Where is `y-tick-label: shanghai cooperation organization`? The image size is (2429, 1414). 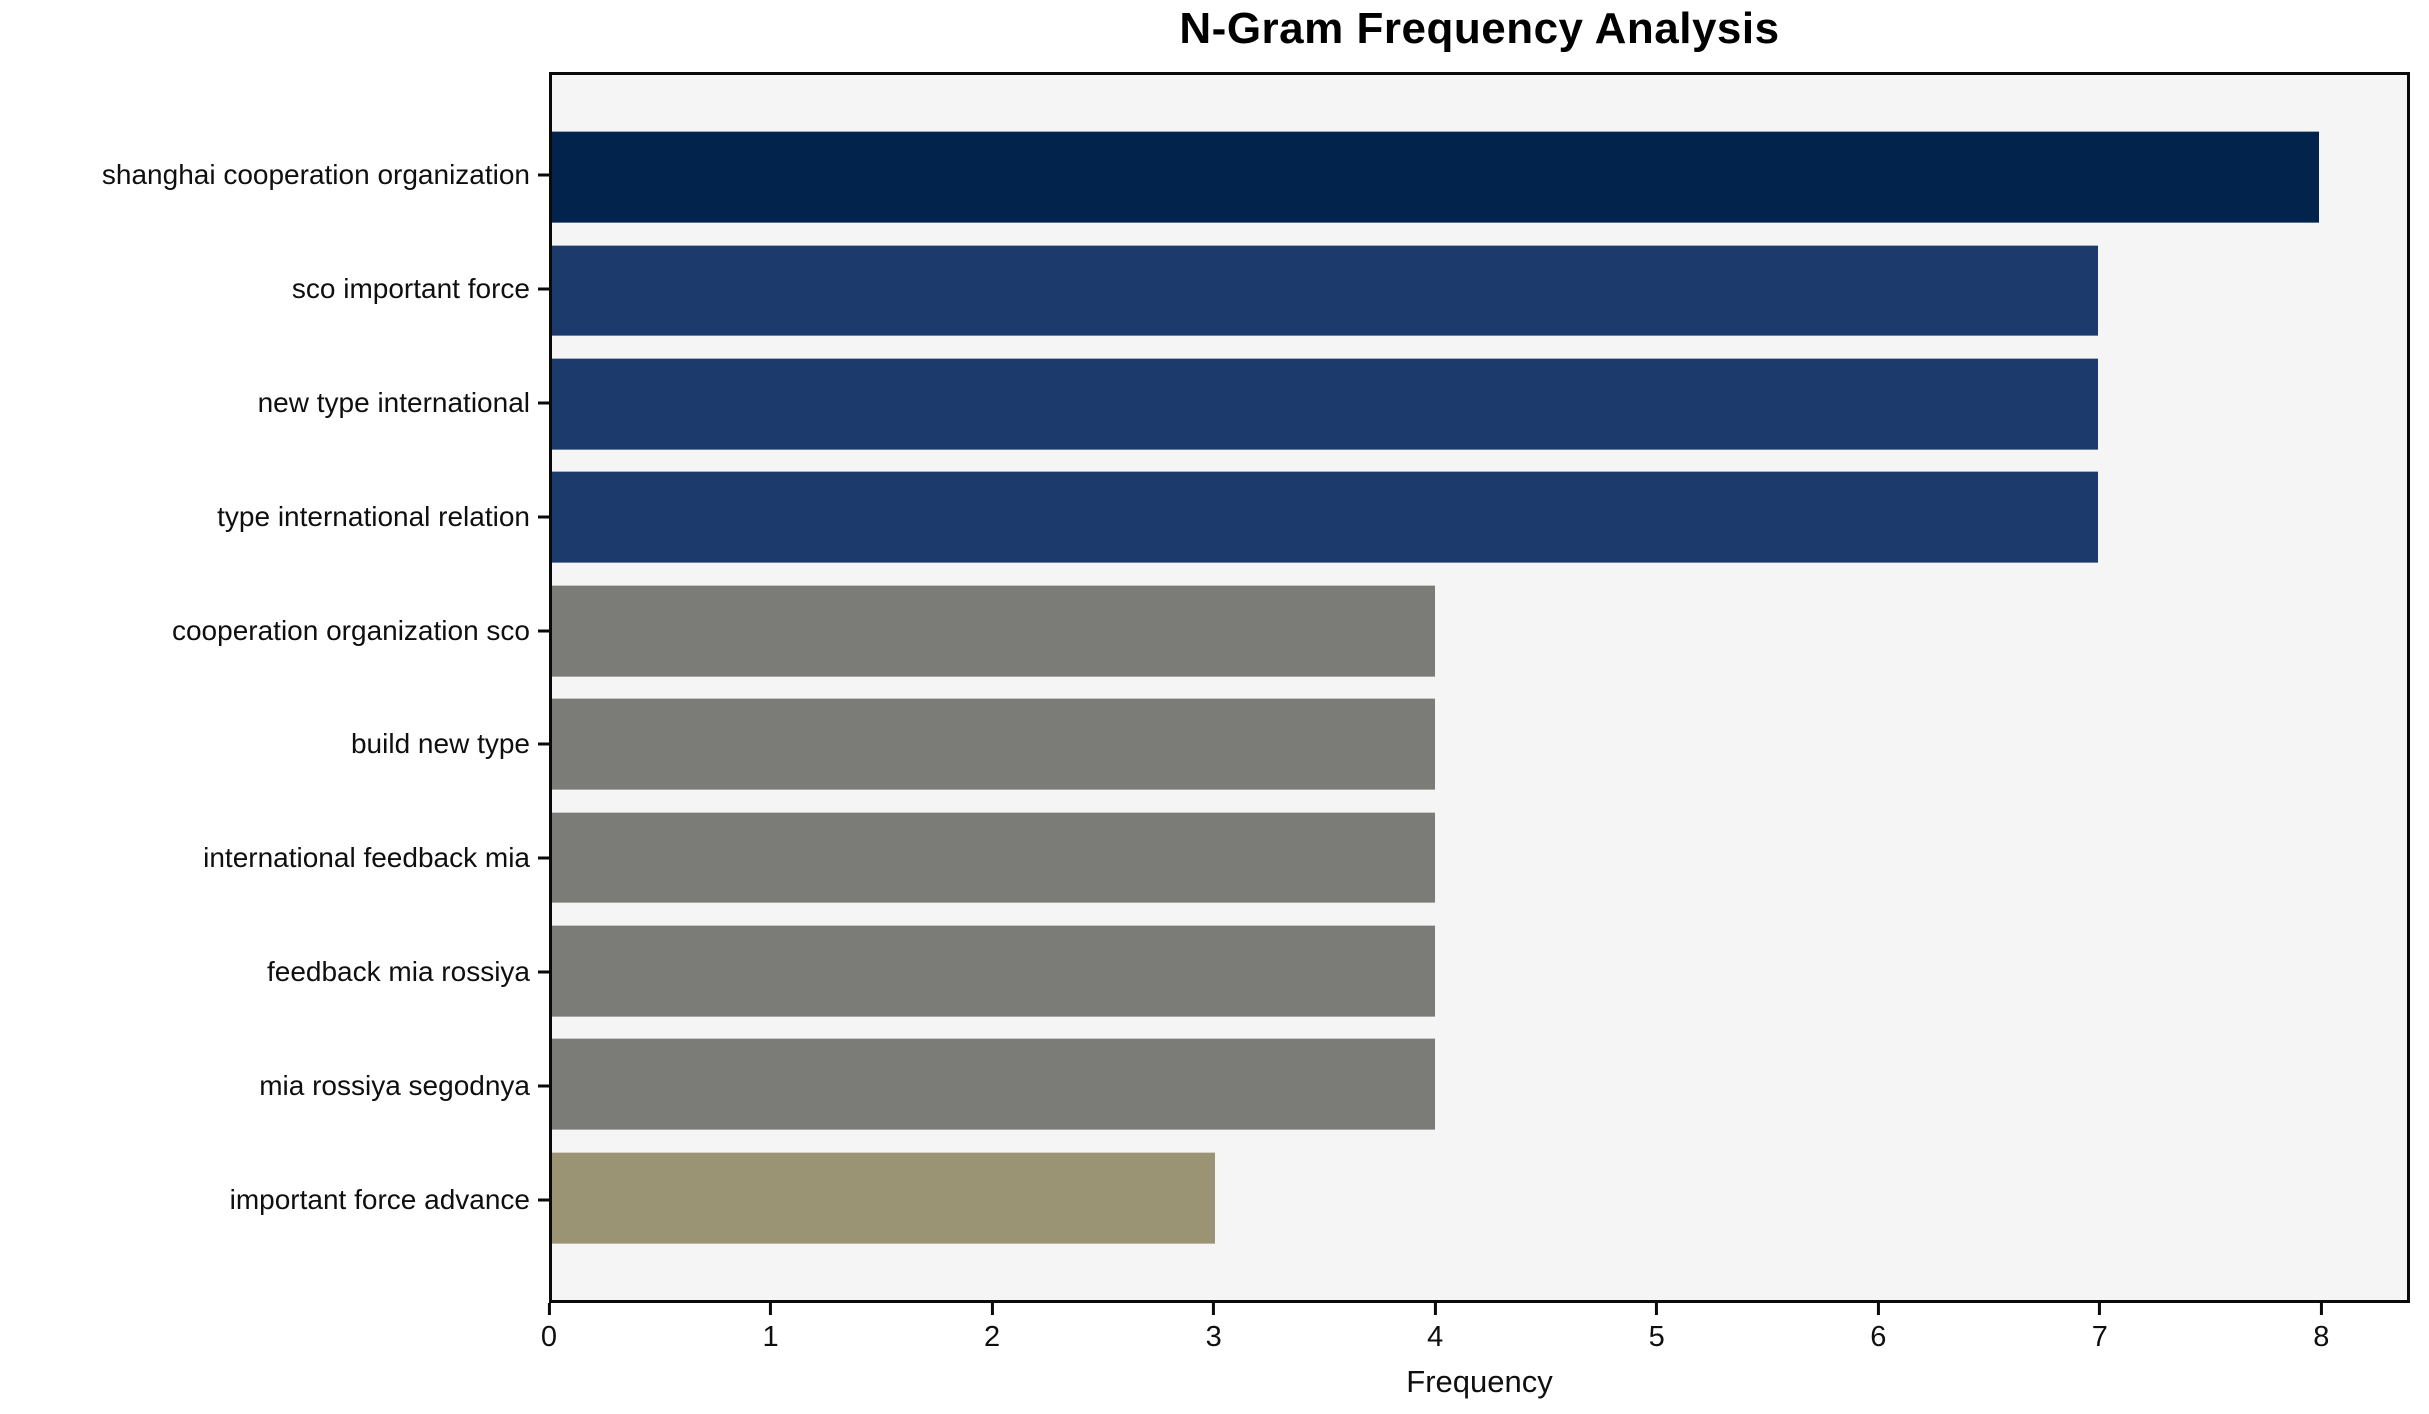
y-tick-label: shanghai cooperation organization is located at coordinates (315, 174).